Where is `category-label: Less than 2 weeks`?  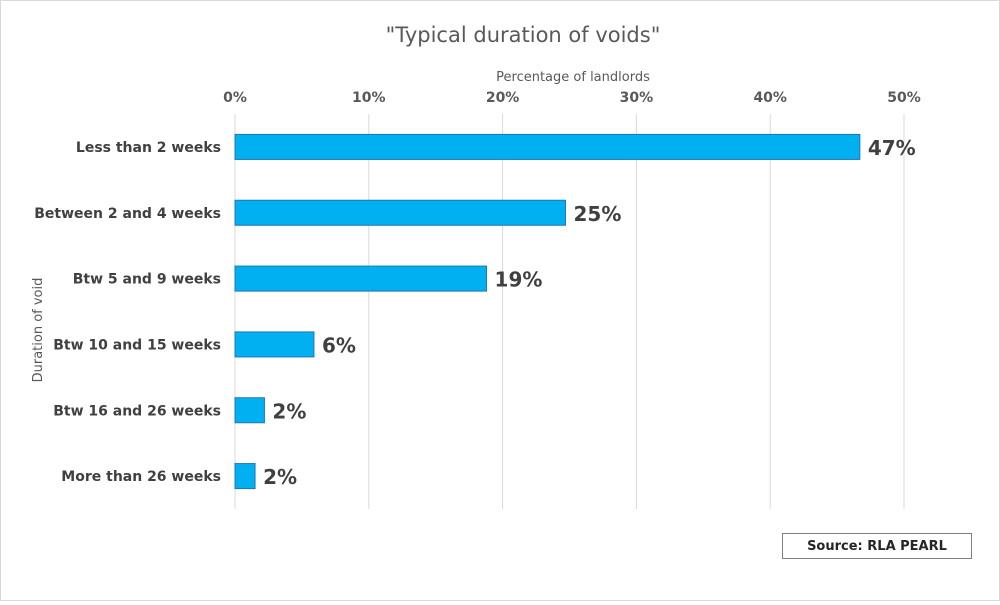
category-label: Less than 2 weeks is located at coordinates (148, 148).